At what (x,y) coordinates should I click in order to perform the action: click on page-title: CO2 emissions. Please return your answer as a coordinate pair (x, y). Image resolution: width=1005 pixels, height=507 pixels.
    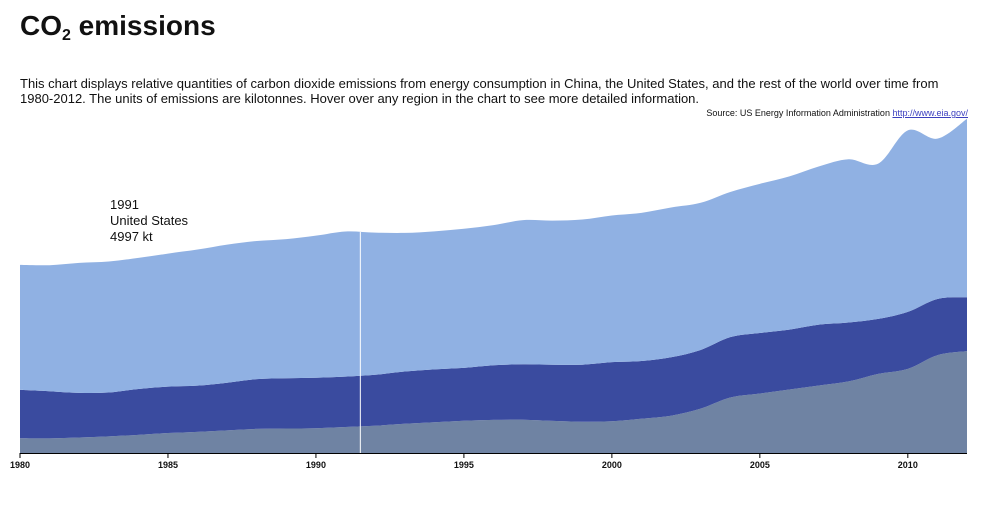
    Looking at the image, I should click on (118, 26).